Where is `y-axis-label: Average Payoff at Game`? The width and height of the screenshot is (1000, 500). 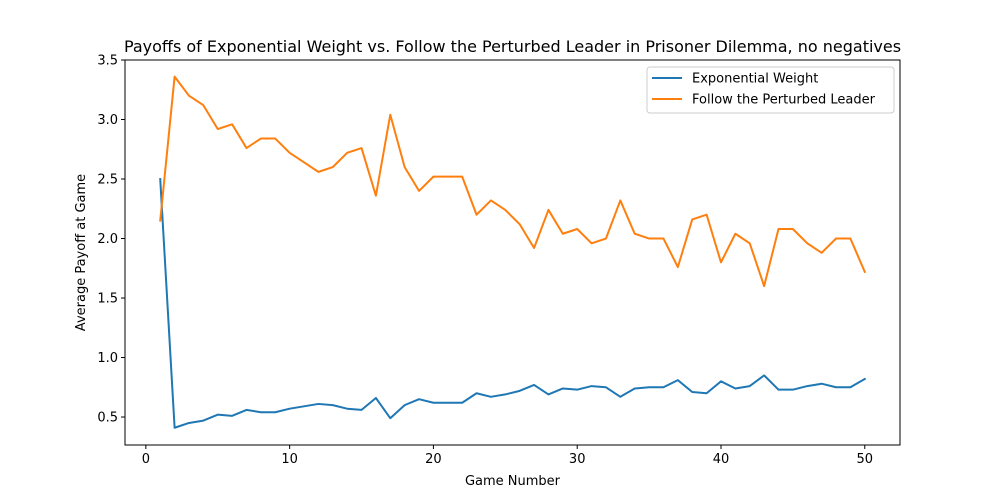 y-axis-label: Average Payoff at Game is located at coordinates (81, 252).